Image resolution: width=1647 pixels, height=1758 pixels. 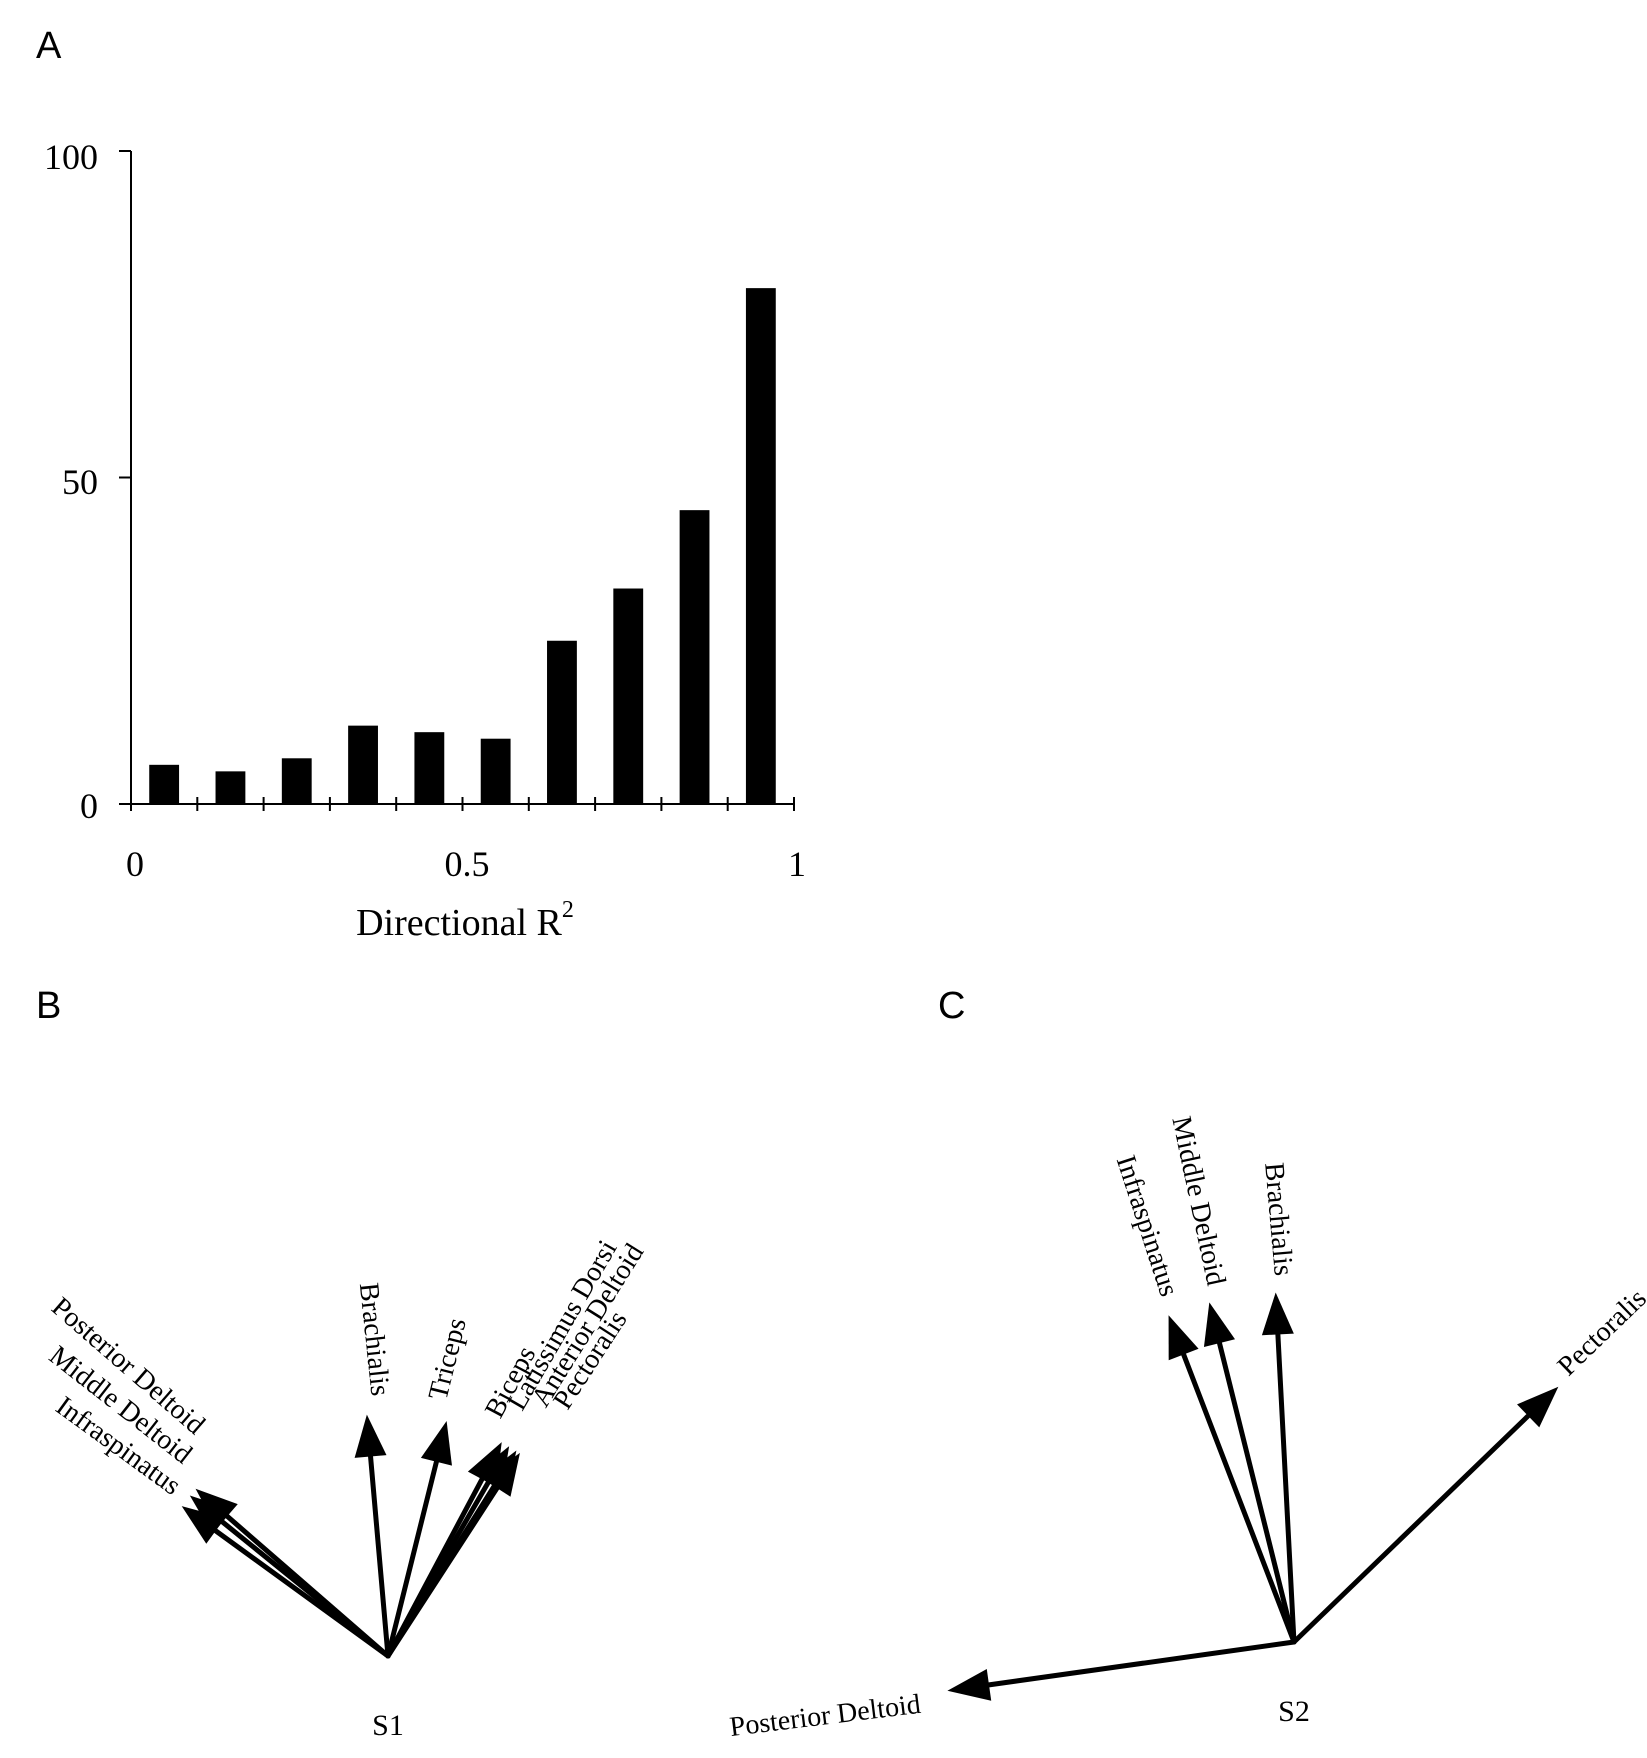 I want to click on y-tick-label-0: 0, so click(x=89, y=806).